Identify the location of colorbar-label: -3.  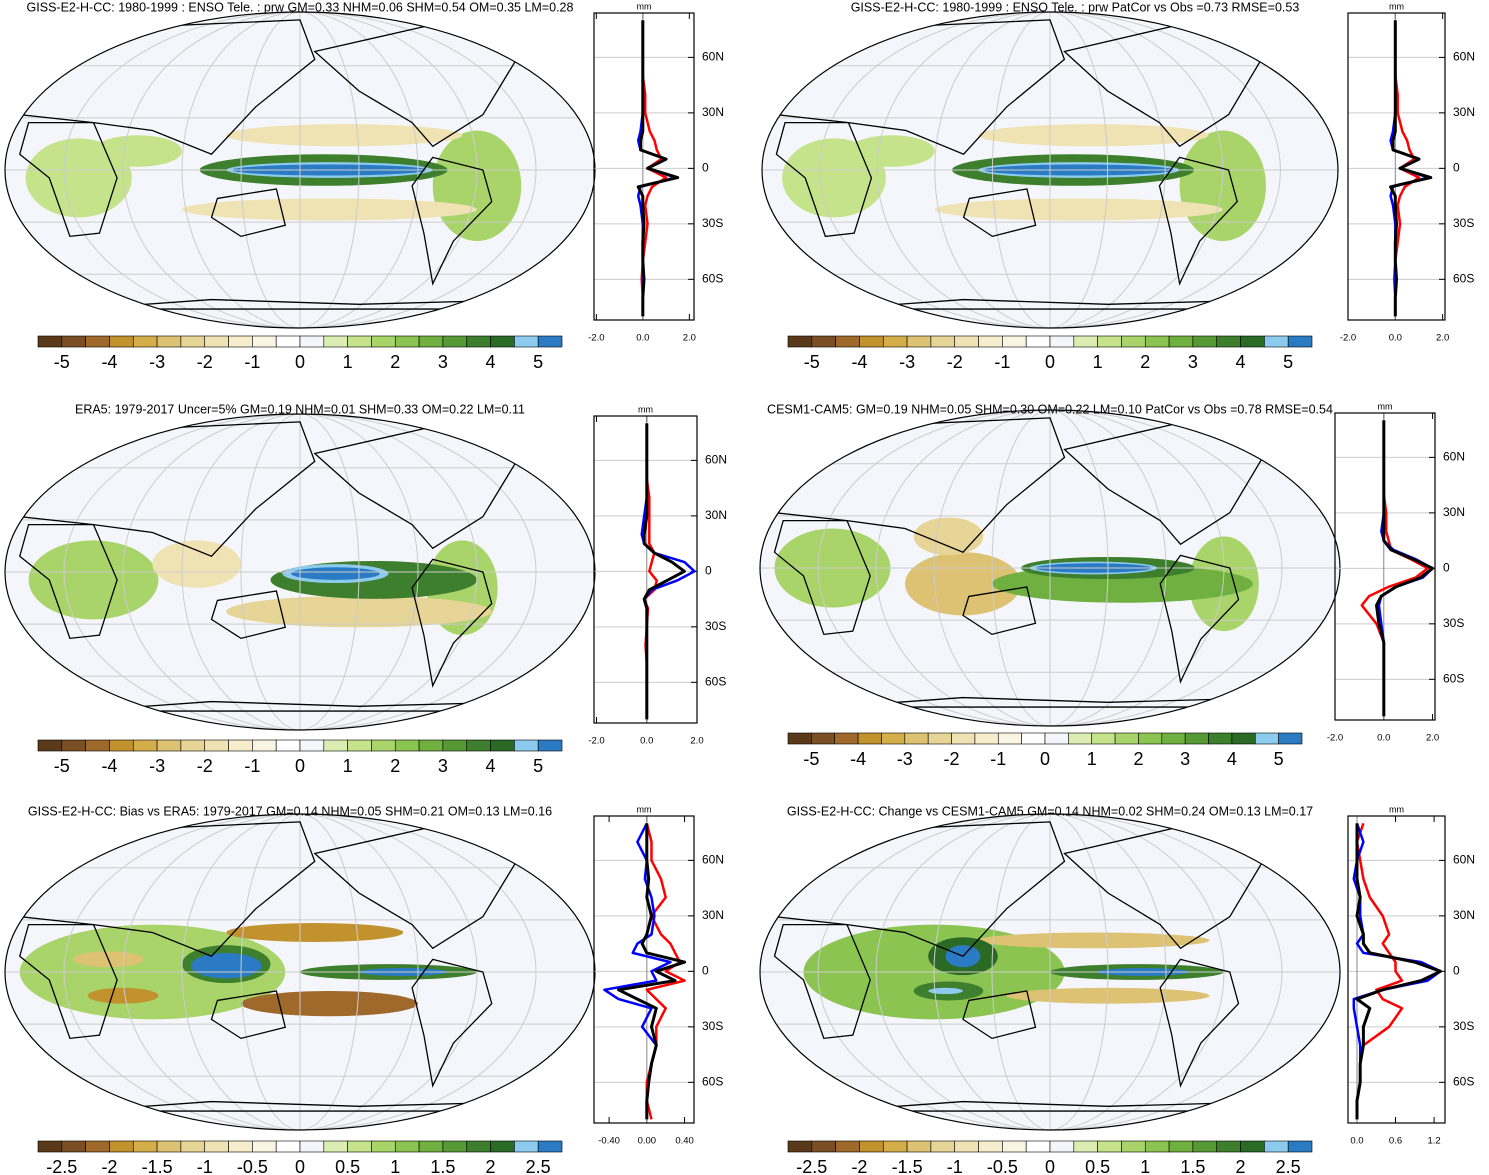
(905, 759).